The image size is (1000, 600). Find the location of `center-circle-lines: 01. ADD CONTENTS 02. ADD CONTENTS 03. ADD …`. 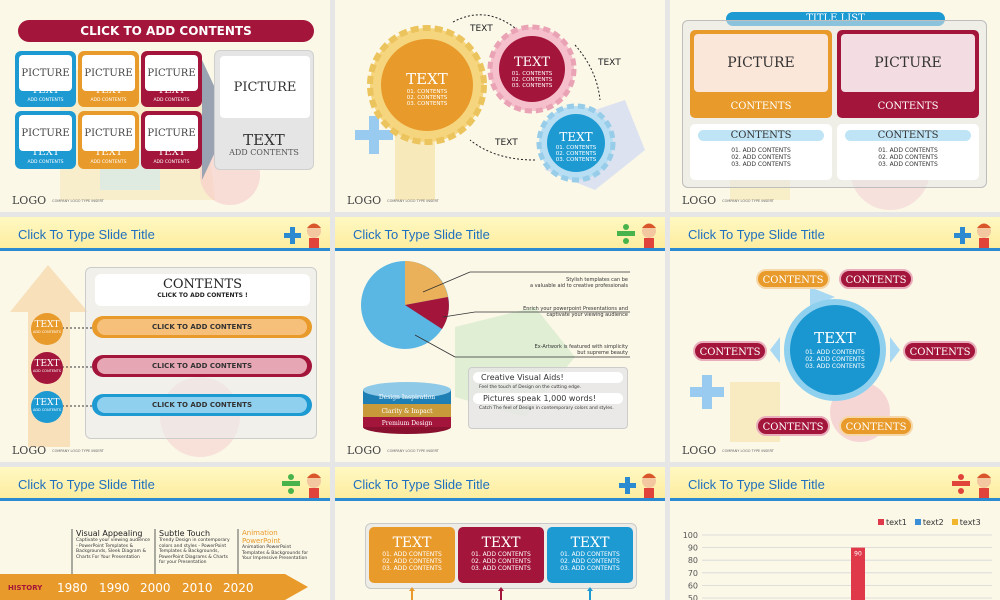

center-circle-lines: 01. ADD CONTENTS 02. ADD CONTENTS 03. ADD … is located at coordinates (835, 359).